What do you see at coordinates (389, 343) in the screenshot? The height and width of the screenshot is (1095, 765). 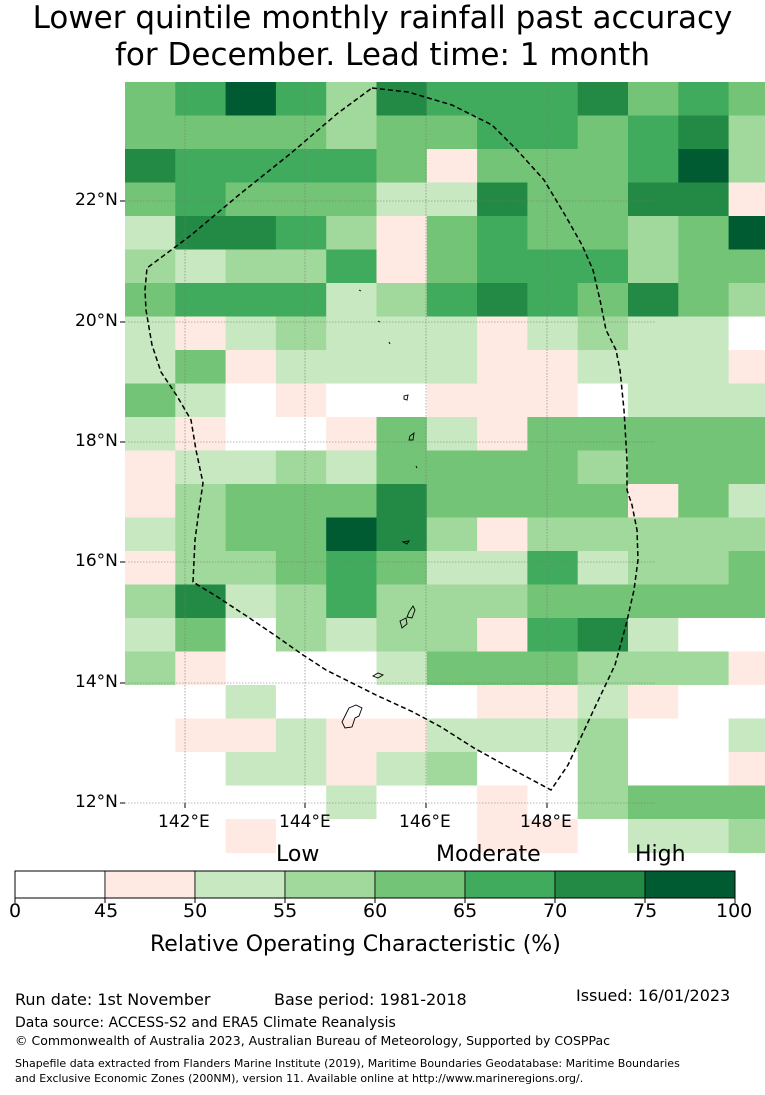 I see `island-maug` at bounding box center [389, 343].